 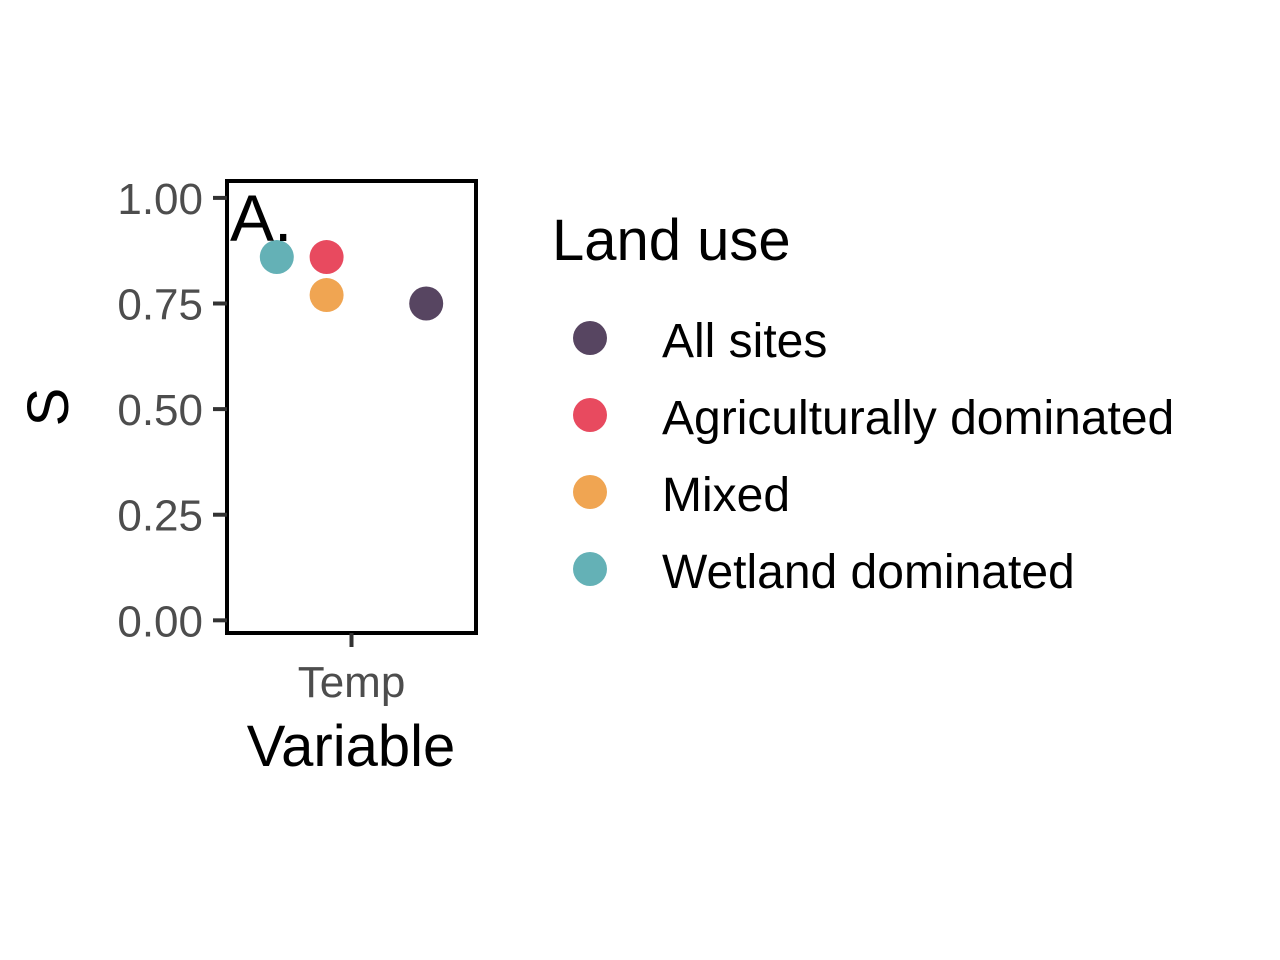 What do you see at coordinates (276, 257) in the screenshot?
I see `point-wetland-dominated` at bounding box center [276, 257].